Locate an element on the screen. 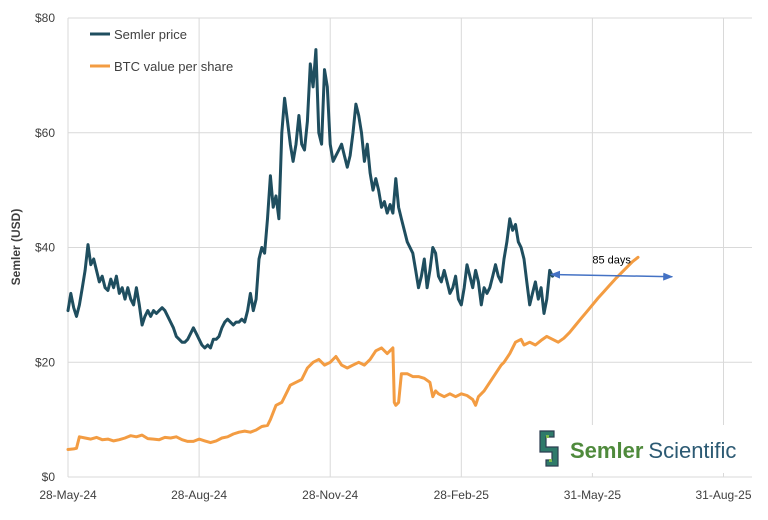  legend-label-btc: BTC value per share is located at coordinates (173, 66).